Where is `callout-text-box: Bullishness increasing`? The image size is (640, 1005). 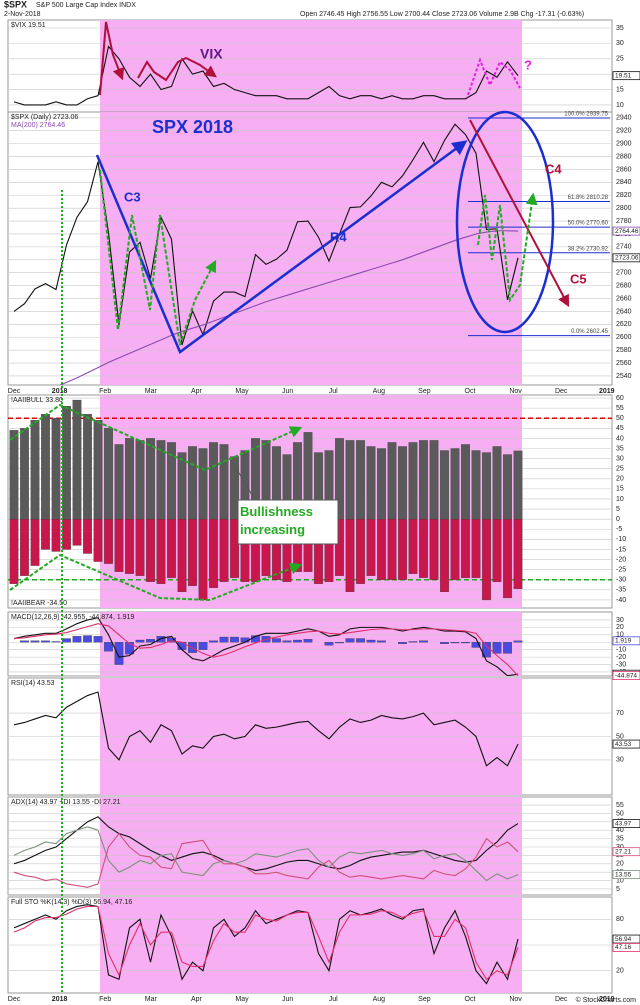 callout-text-box: Bullishness increasing is located at coordinates (276, 520).